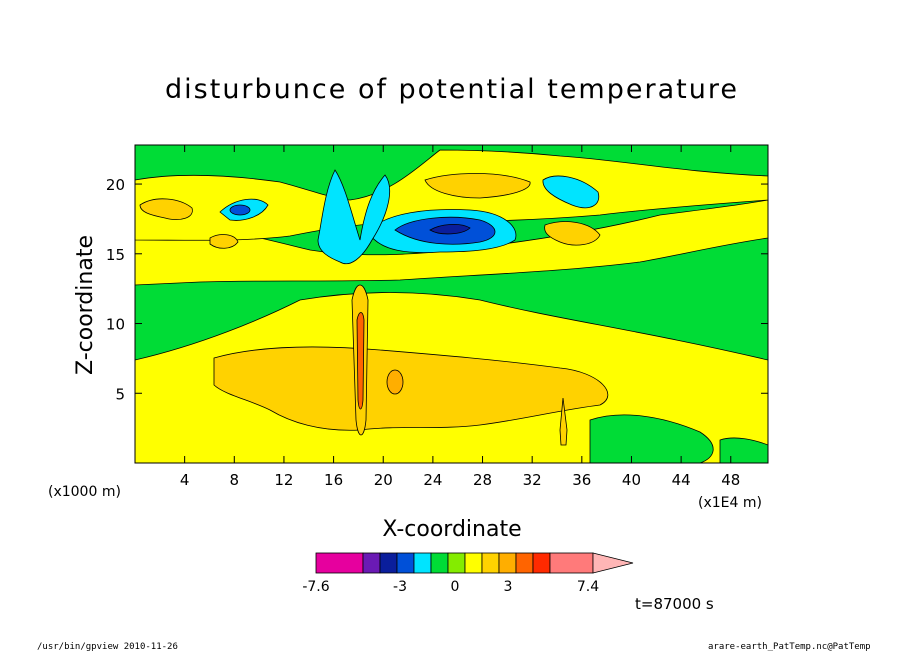 Image resolution: width=904 pixels, height=654 pixels. What do you see at coordinates (240, 210) in the screenshot?
I see `blue-left-blob` at bounding box center [240, 210].